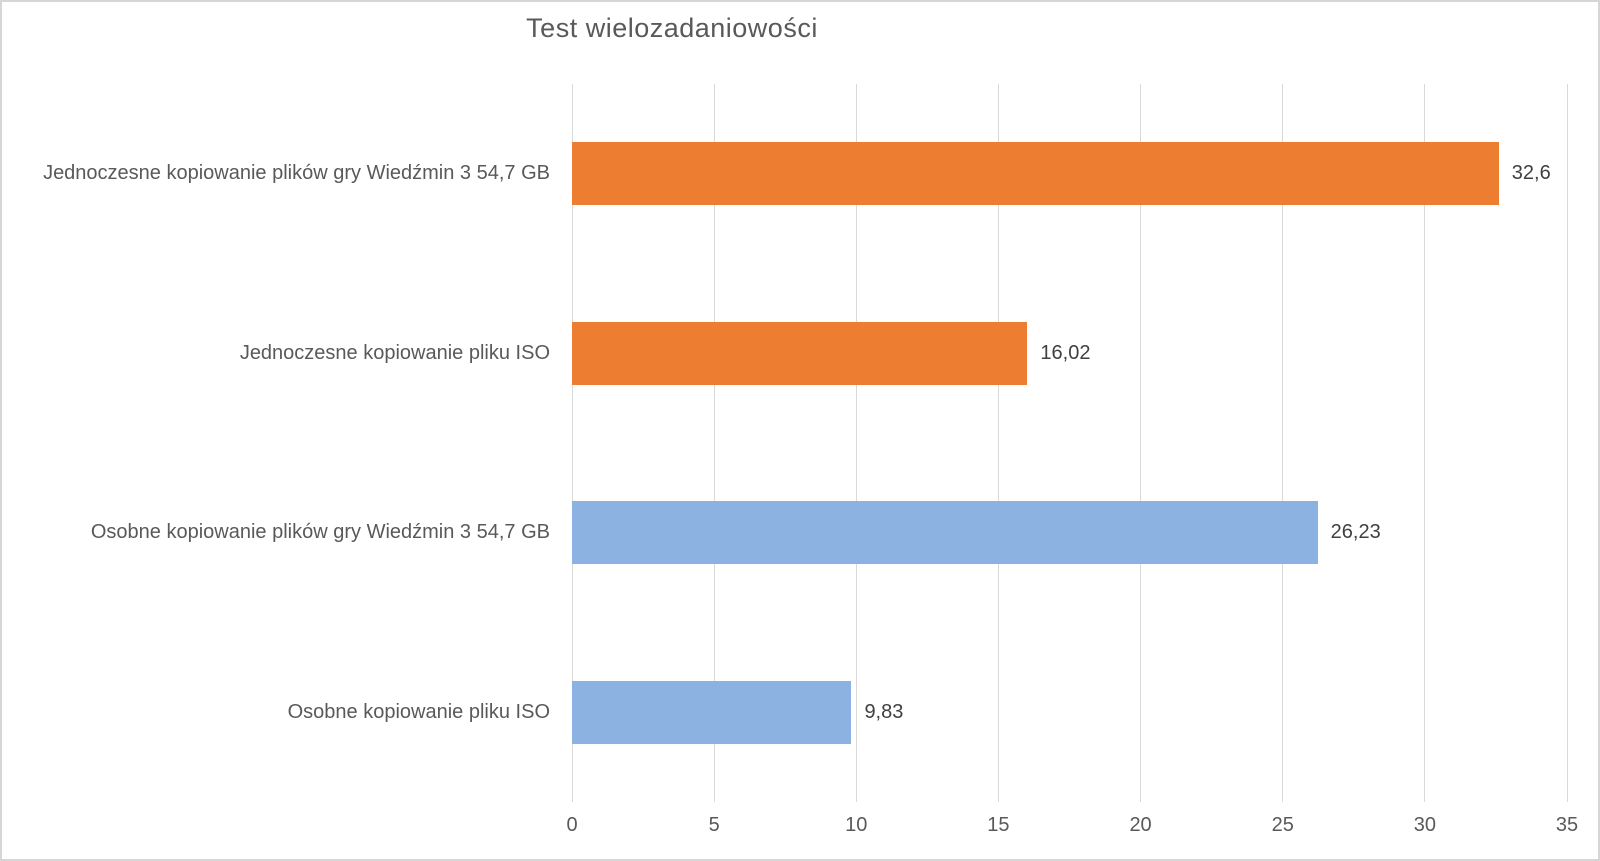  I want to click on value-label: 9,83, so click(884, 711).